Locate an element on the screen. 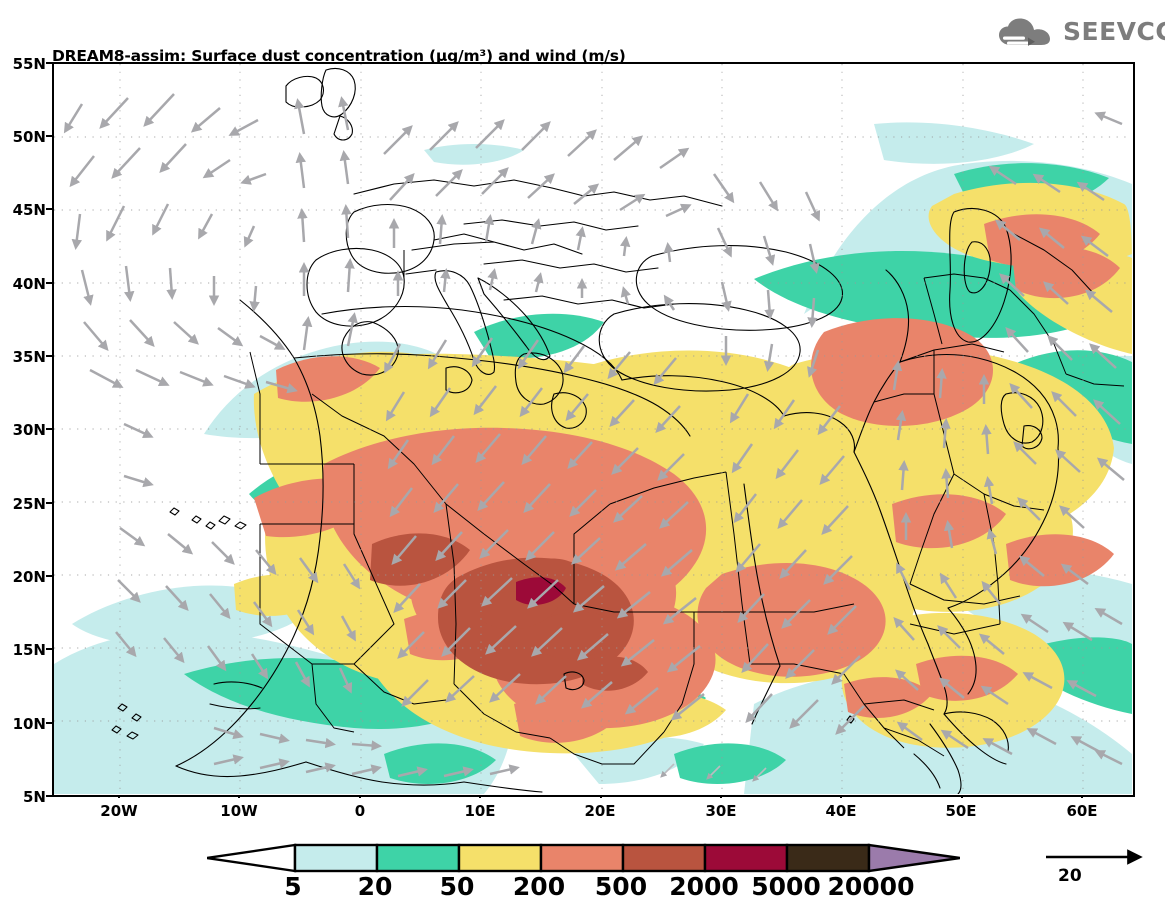 The image size is (1165, 907). y-tick-label: 15N is located at coordinates (29, 650).